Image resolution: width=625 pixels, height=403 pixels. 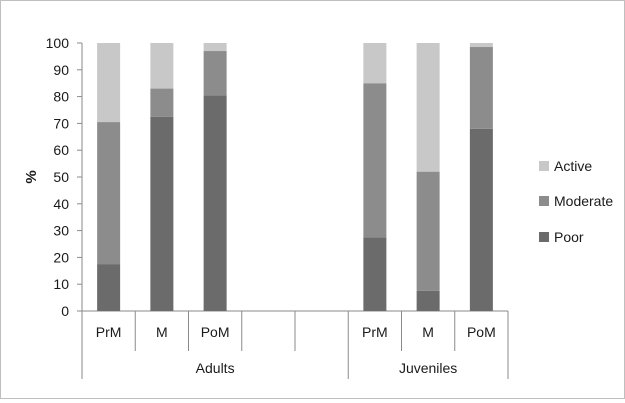 I want to click on y-tick-label: 0, so click(x=65, y=311).